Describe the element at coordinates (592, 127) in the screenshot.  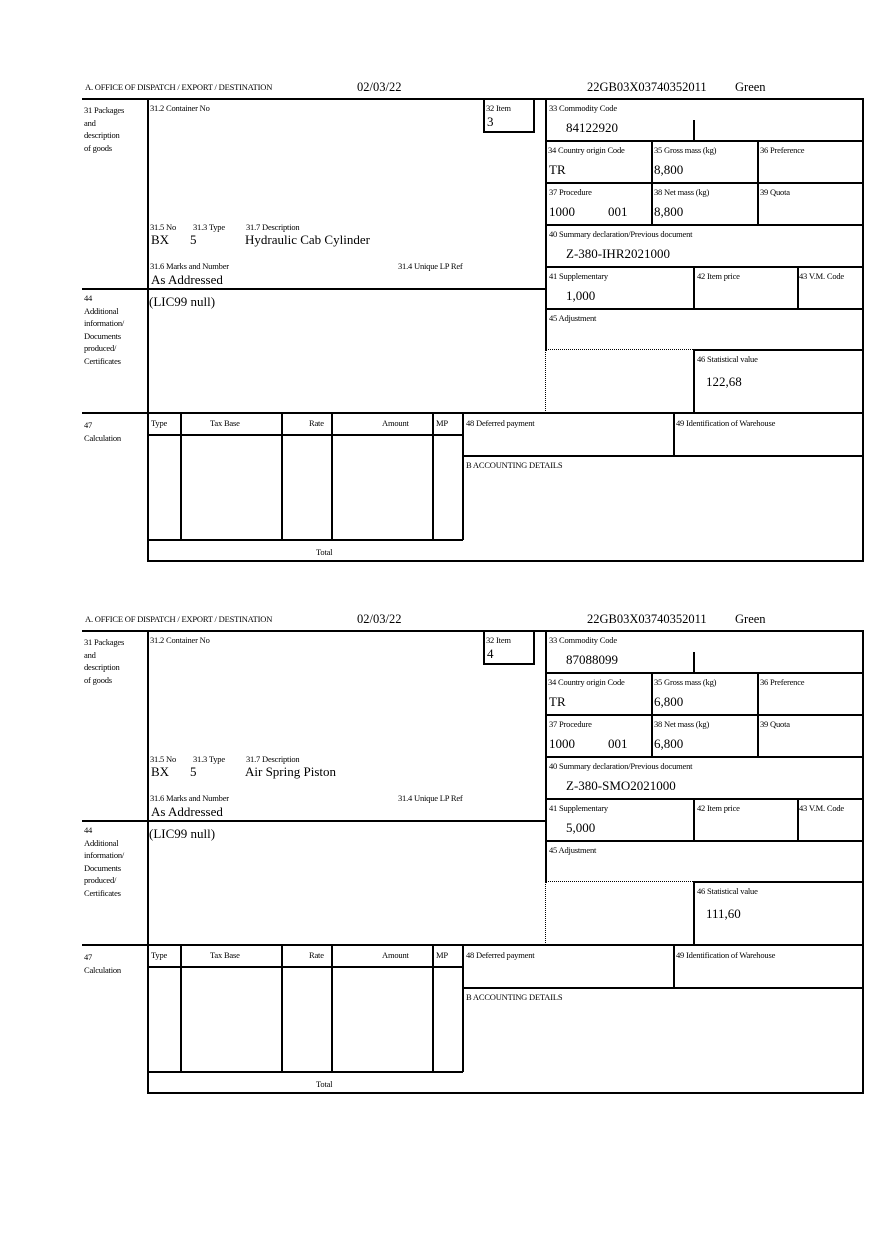
I see `commodity-code: 84122920` at that location.